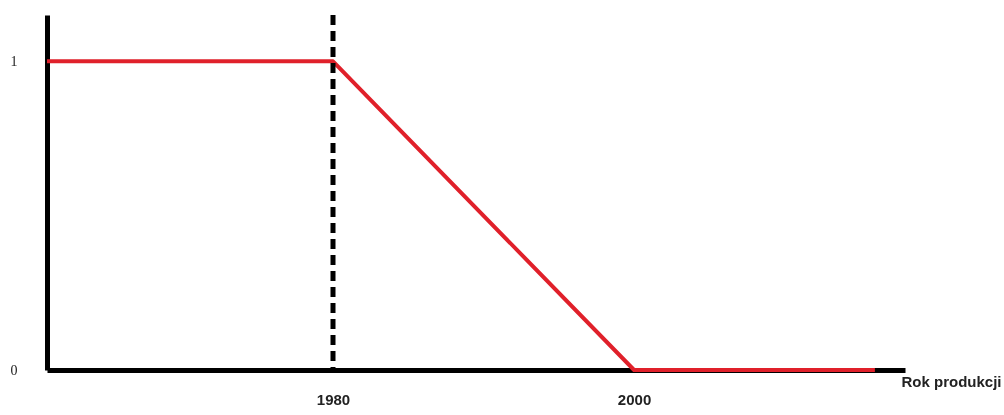  I want to click on y-tick-label: 0, so click(14, 370).